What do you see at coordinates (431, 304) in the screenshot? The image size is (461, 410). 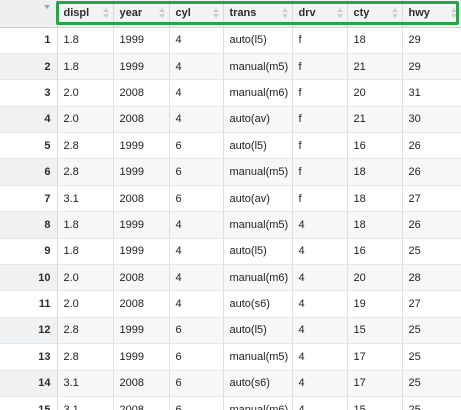 I see `cell-hwy: 27` at bounding box center [431, 304].